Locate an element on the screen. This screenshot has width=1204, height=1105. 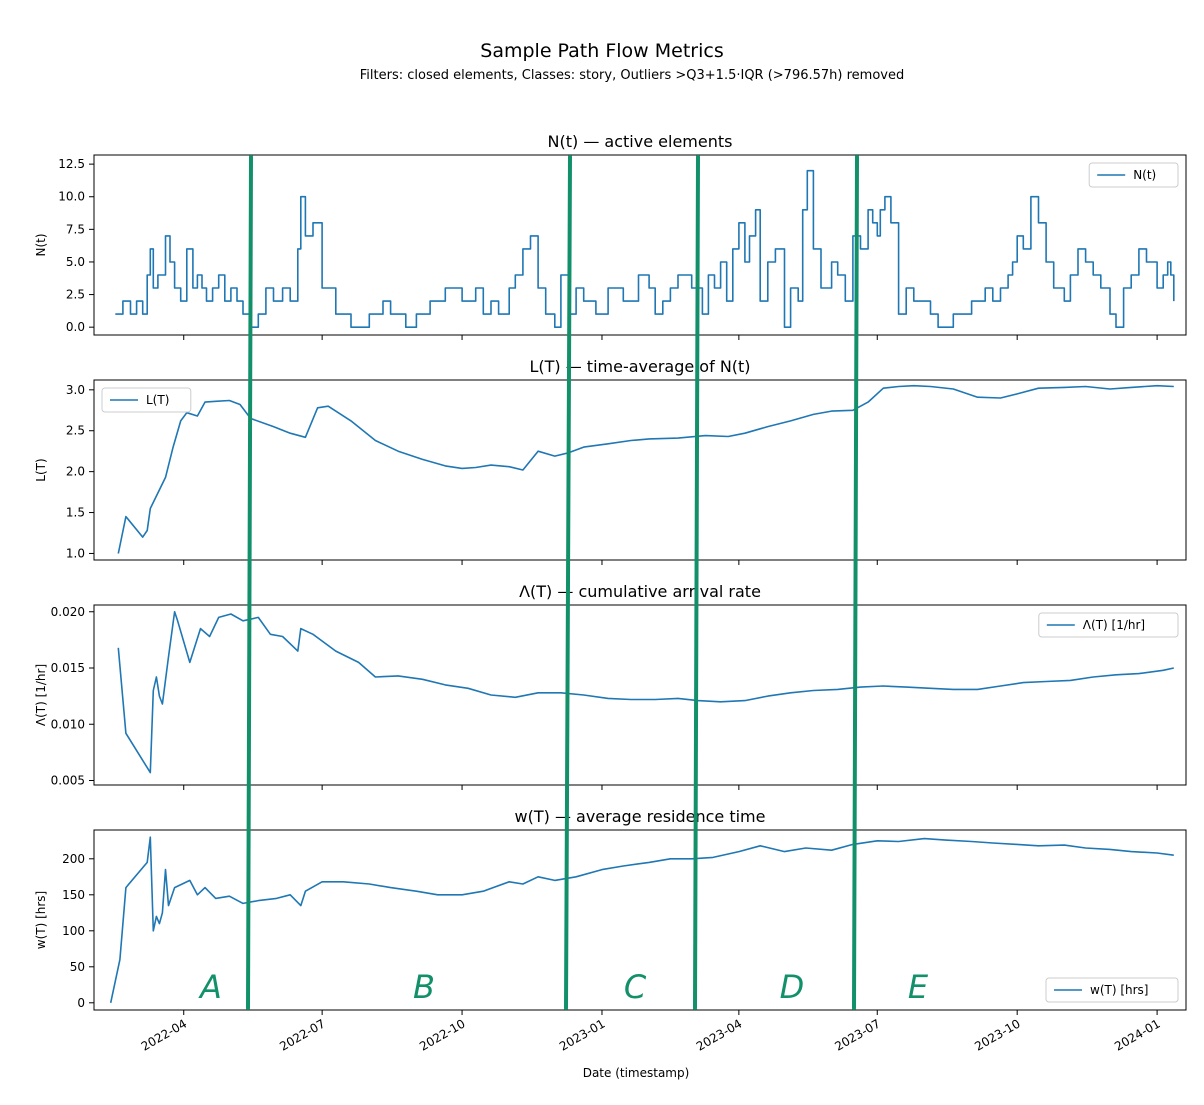
panel-title: Λ(T) — cumulative arrival rate is located at coordinates (640, 591).